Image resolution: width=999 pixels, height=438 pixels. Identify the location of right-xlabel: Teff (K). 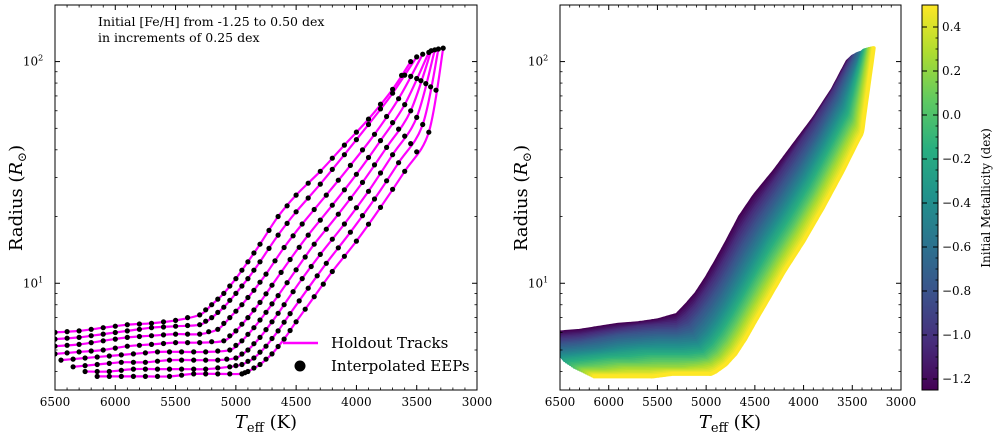
(730, 424).